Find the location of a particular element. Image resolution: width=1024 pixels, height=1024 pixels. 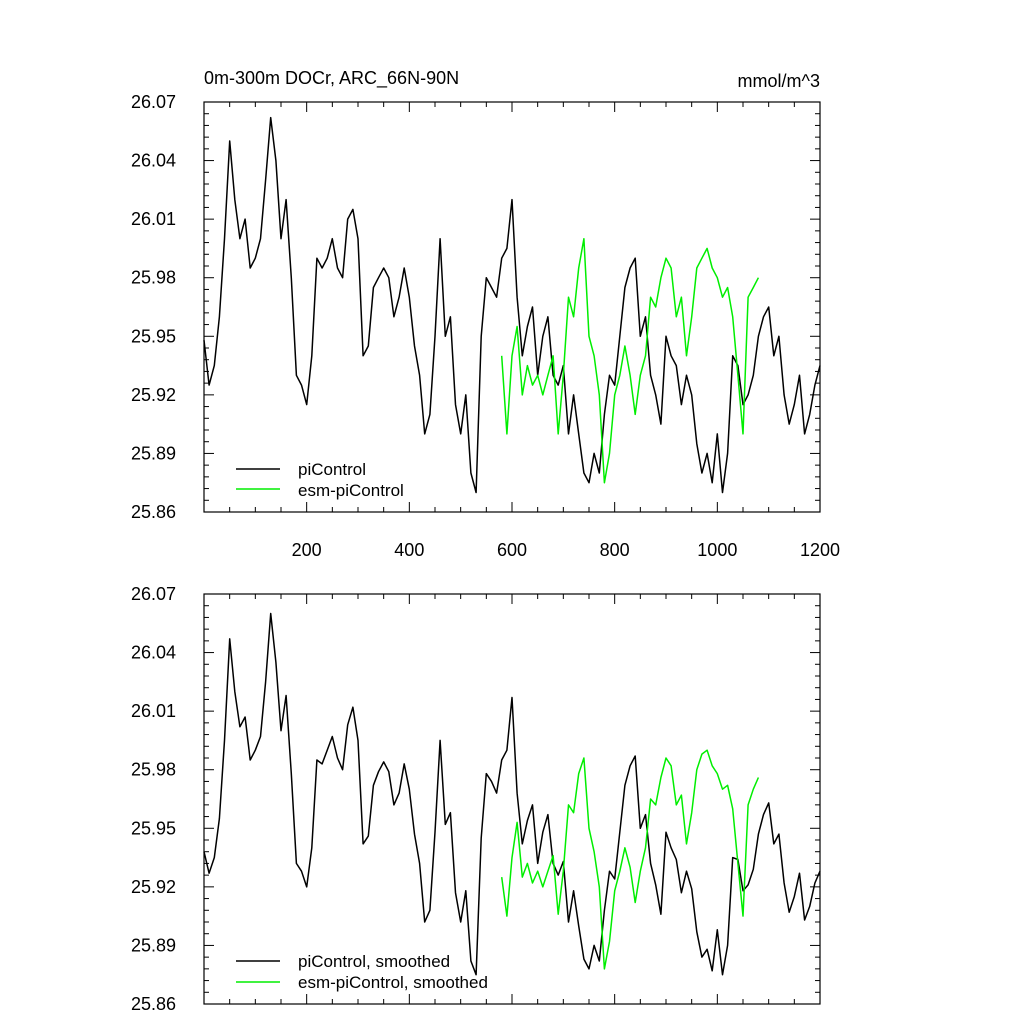

x-tick-label: 200 is located at coordinates (307, 550).